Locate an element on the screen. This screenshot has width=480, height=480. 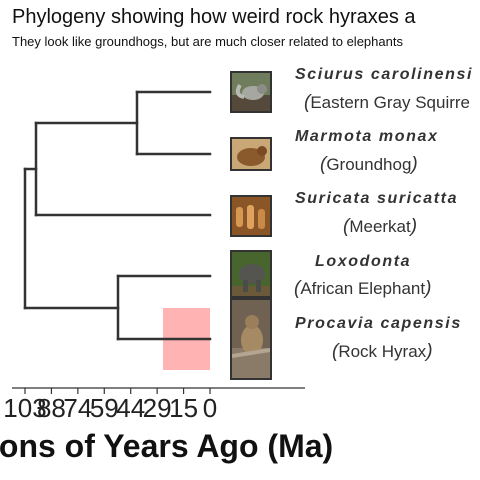
tip-common-text: Rock Hyrax is located at coordinates (382, 351).